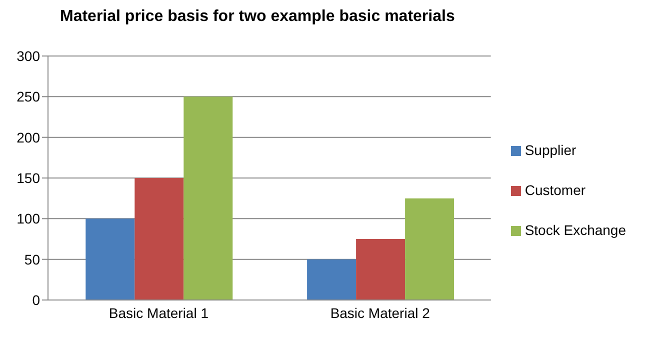  Describe the element at coordinates (28, 96) in the screenshot. I see `y-tick-label: 250` at that location.